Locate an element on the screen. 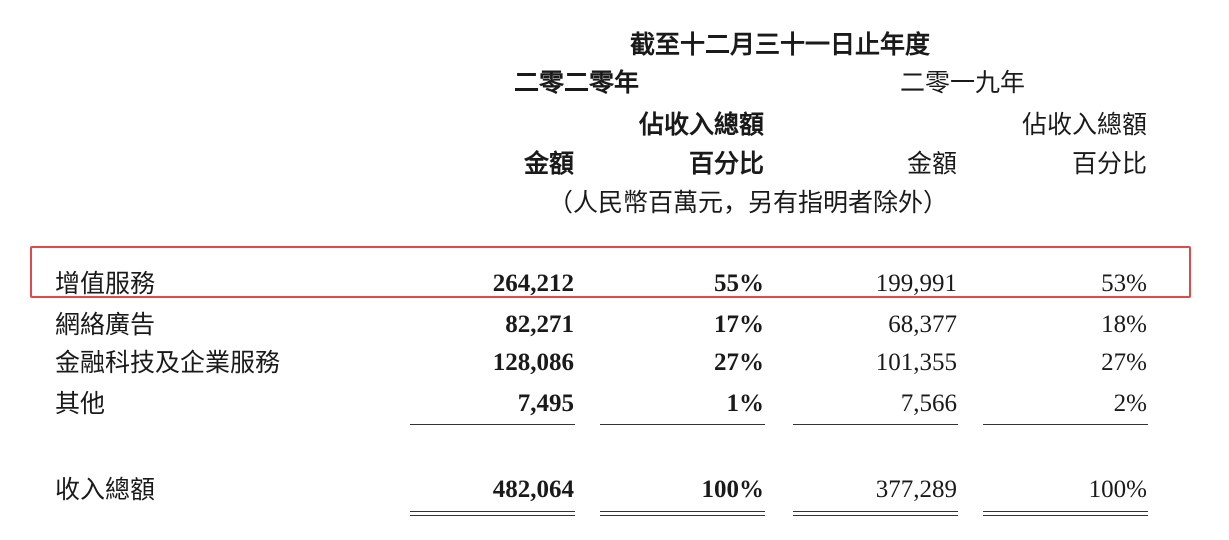 The height and width of the screenshot is (540, 1229). pct-2019-cell: 2% is located at coordinates (1130, 403).